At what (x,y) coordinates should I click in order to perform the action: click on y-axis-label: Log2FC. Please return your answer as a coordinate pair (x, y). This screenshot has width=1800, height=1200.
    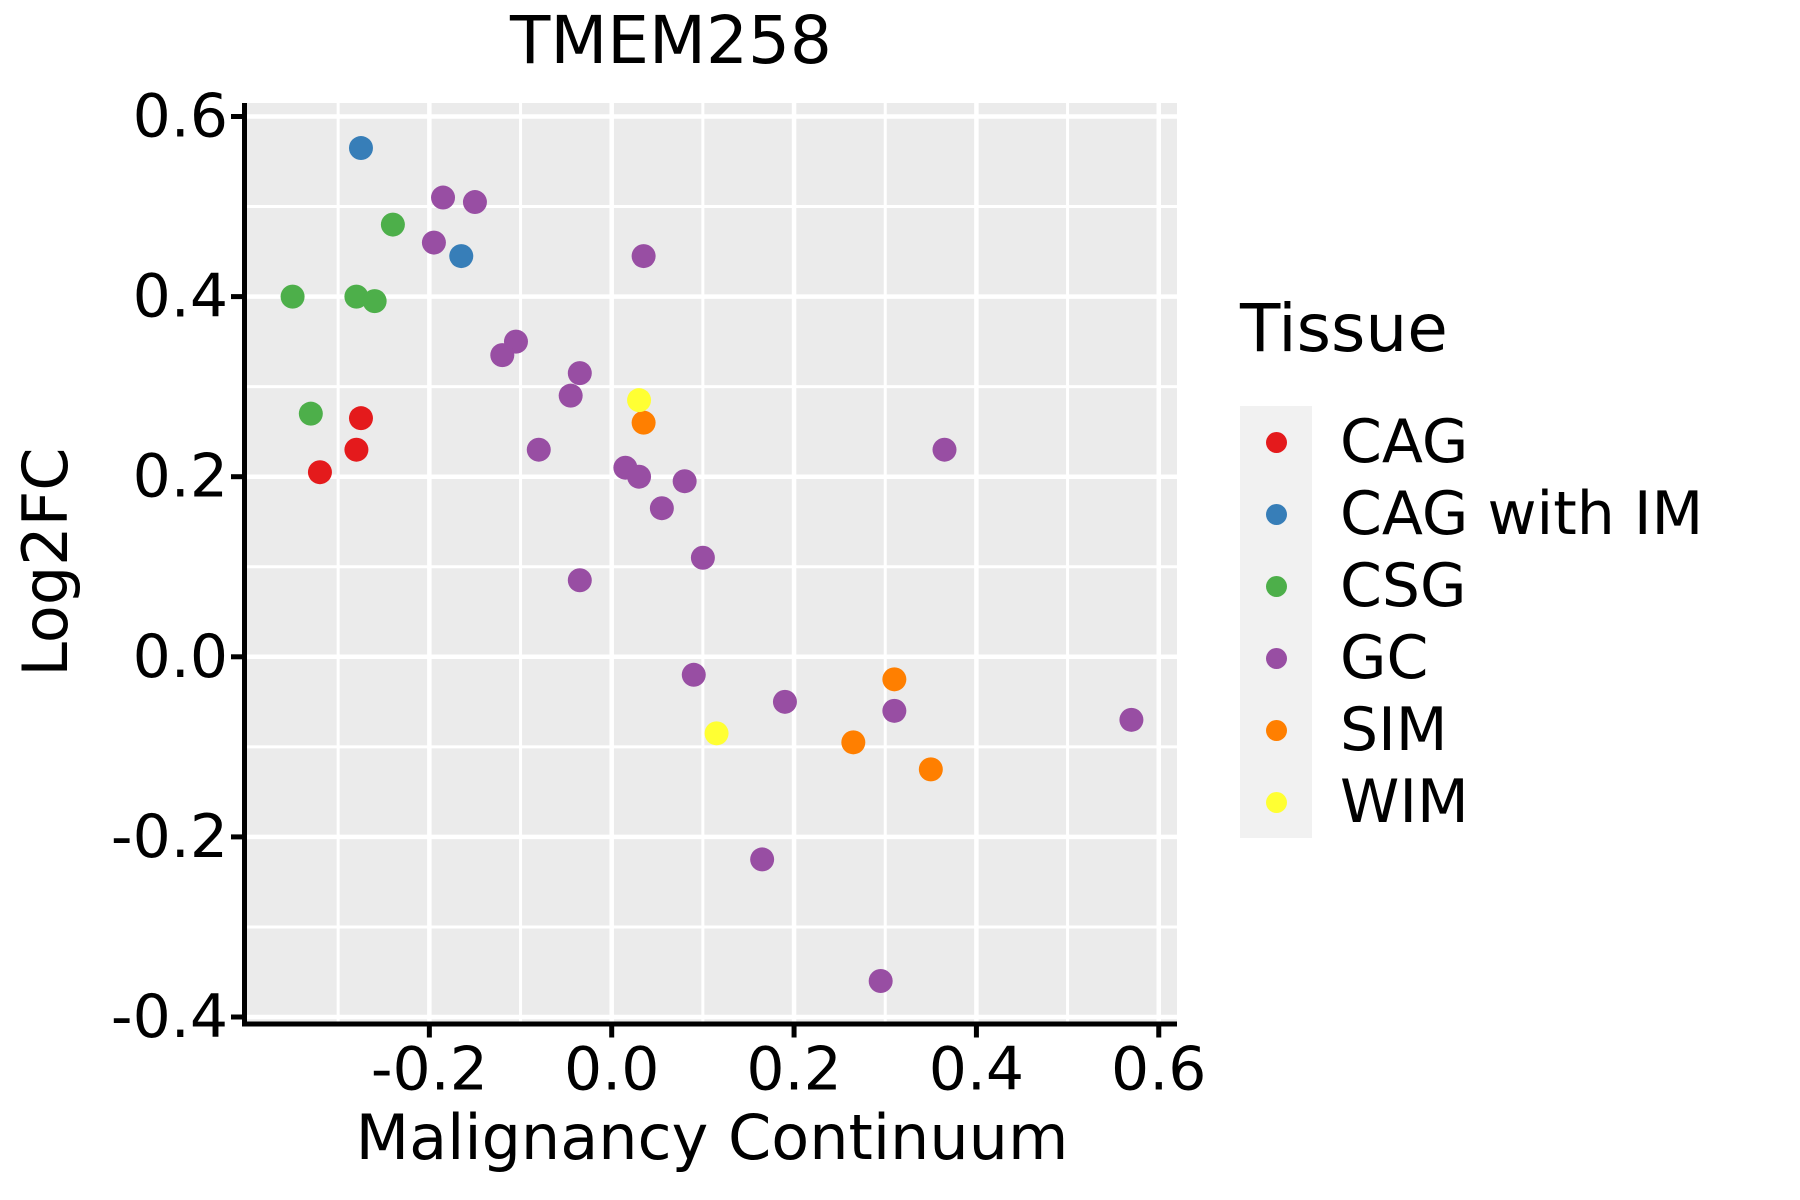
    Looking at the image, I should click on (45, 562).